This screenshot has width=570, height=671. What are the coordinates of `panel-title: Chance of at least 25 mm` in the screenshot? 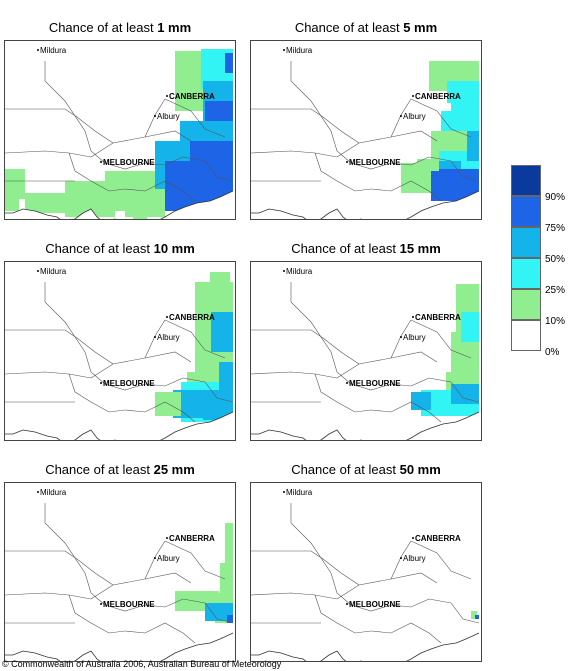 It's located at (120, 469).